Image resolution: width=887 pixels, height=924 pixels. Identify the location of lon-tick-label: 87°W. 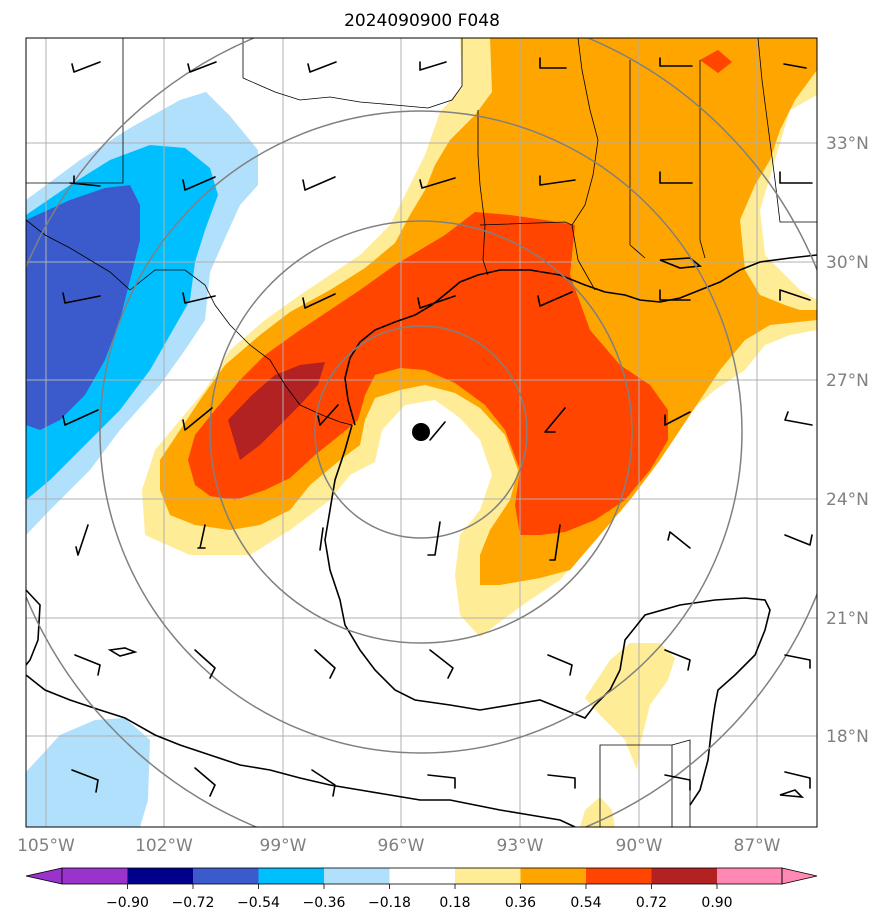
(757, 846).